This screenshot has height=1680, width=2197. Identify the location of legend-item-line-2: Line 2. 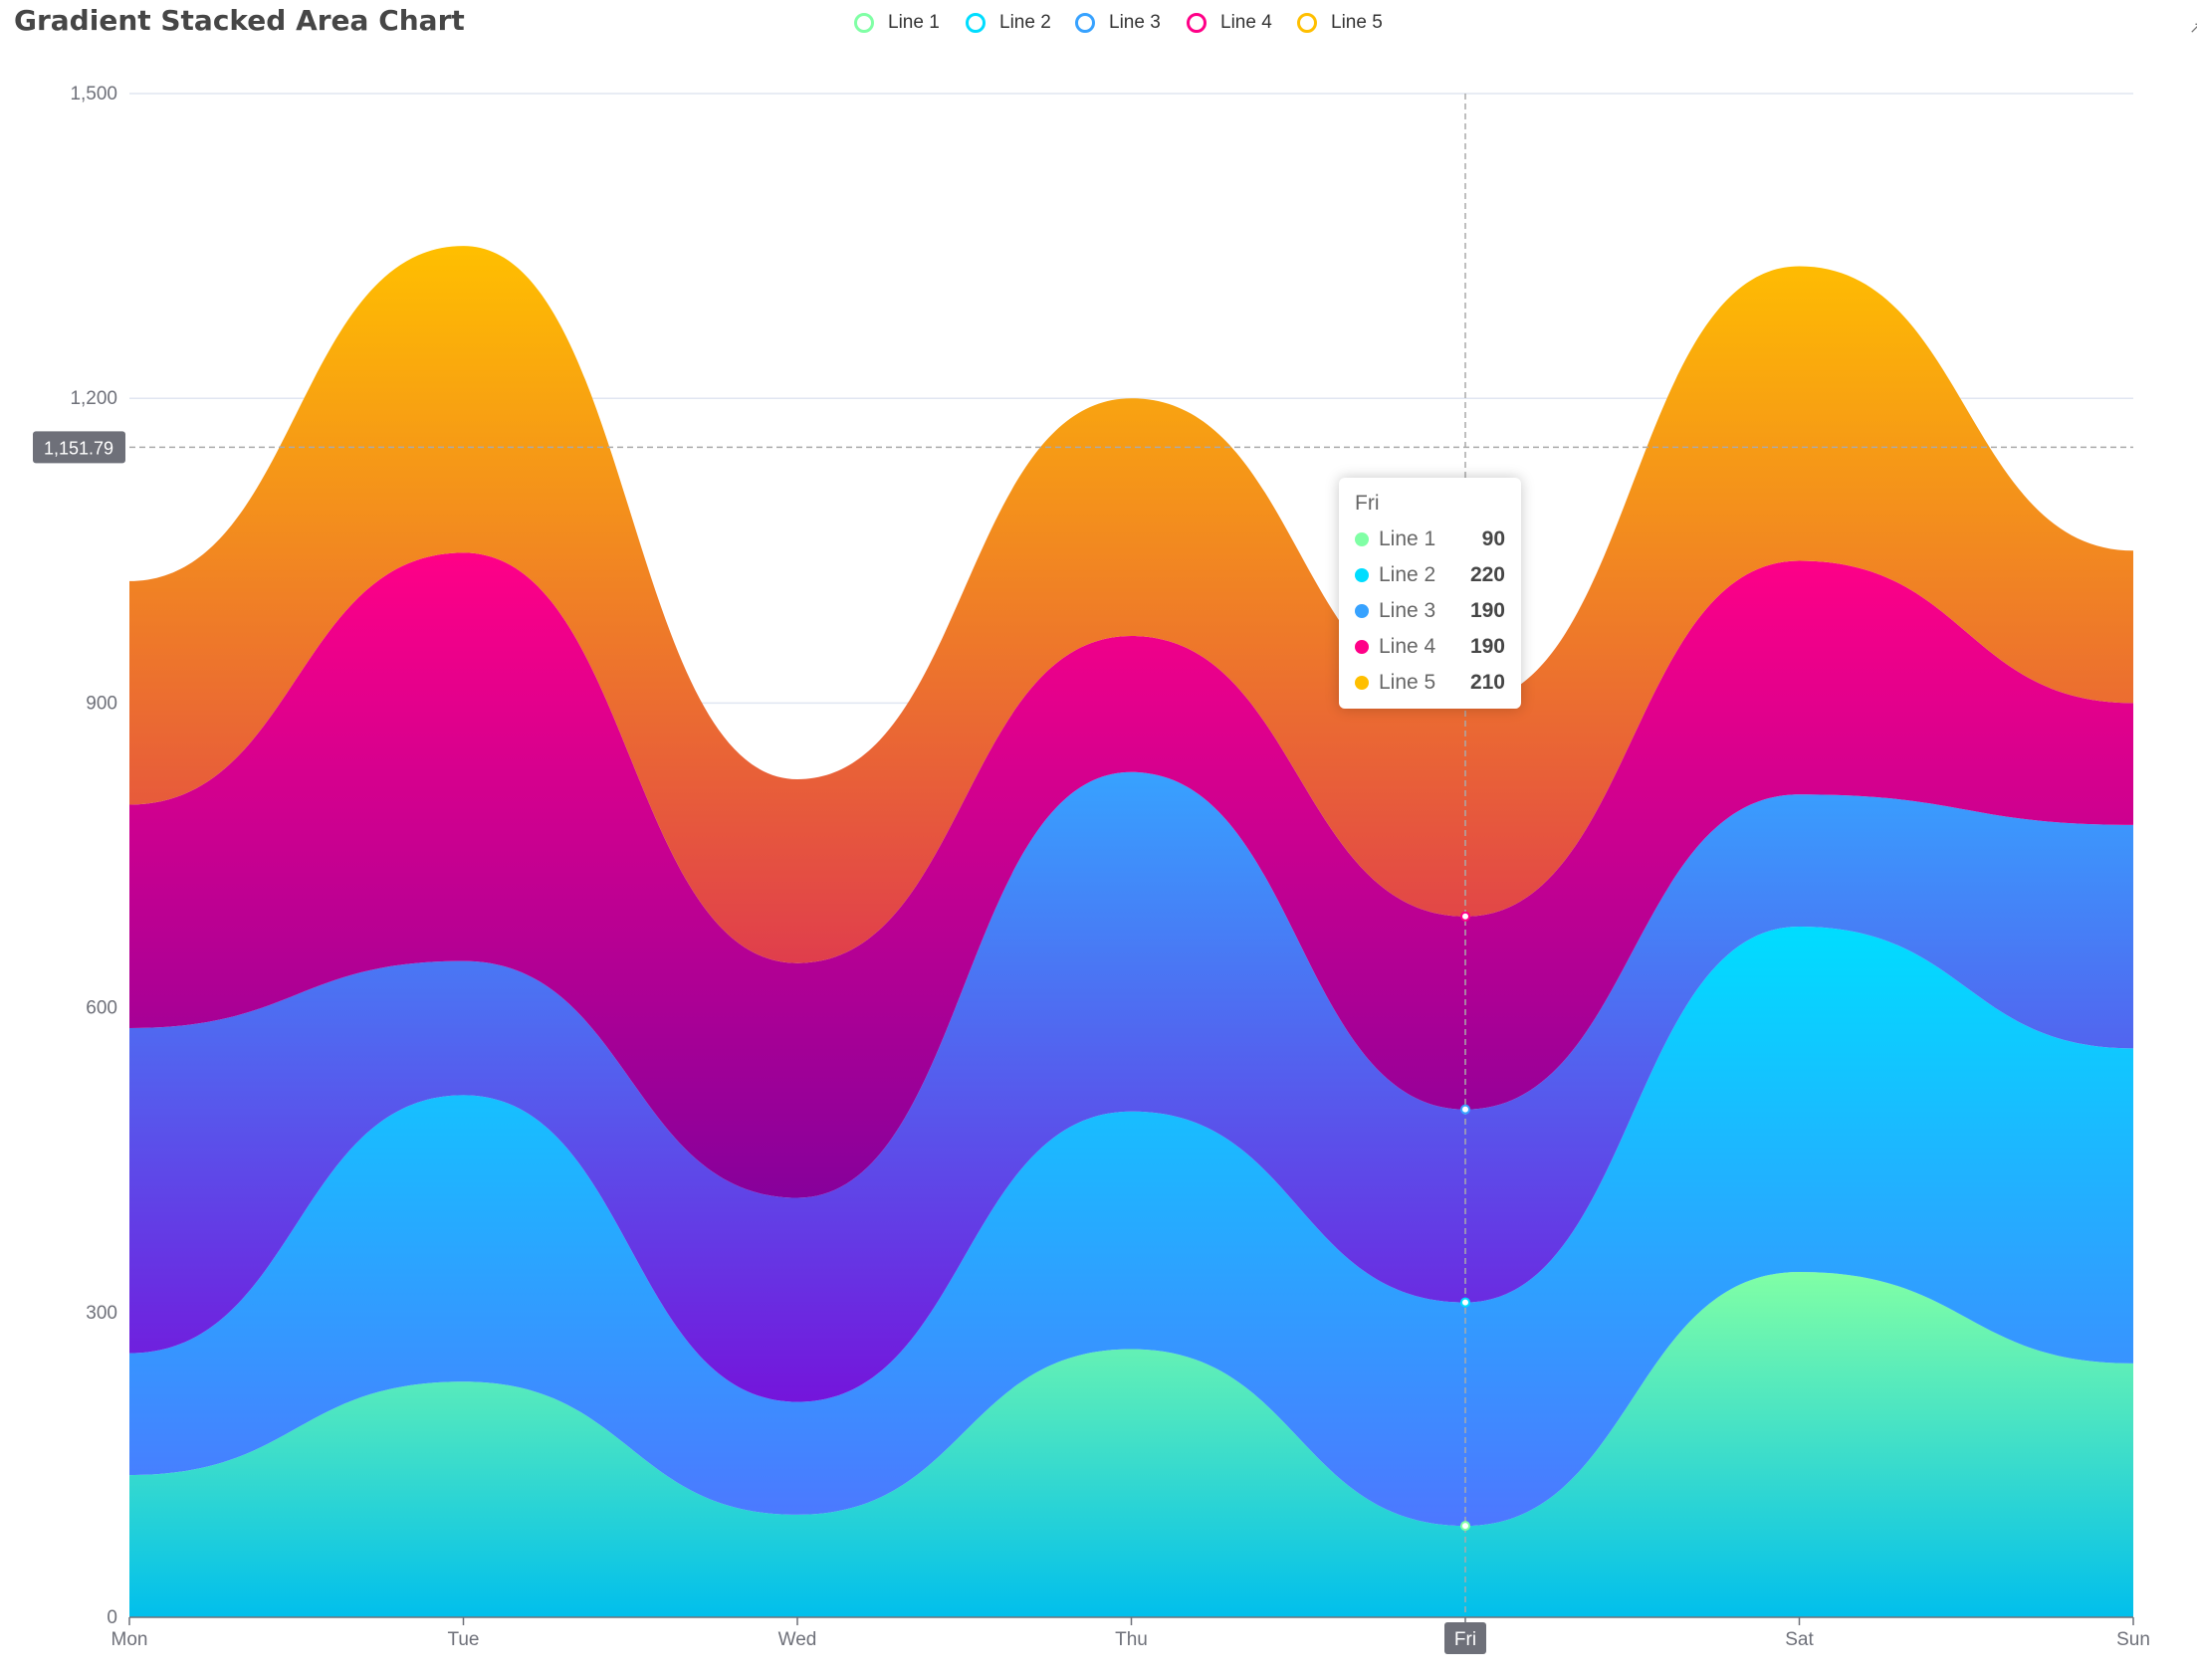
(1008, 23).